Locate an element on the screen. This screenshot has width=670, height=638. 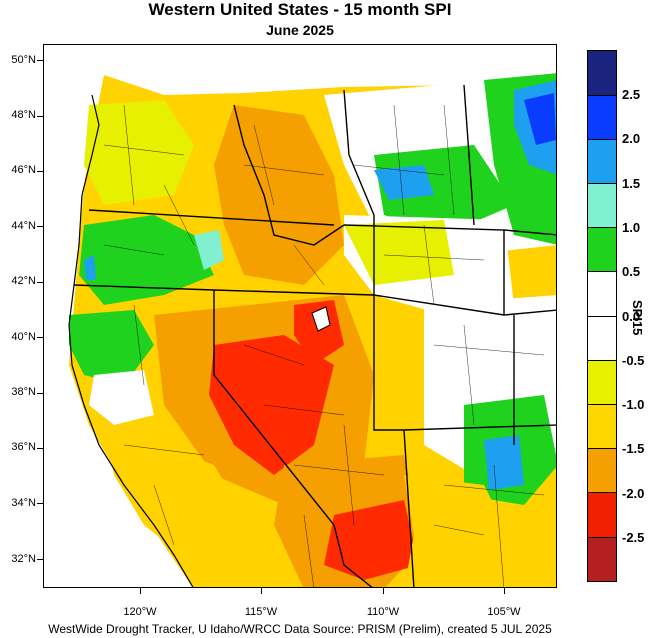
region-norcal-wet is located at coordinates (111, 347).